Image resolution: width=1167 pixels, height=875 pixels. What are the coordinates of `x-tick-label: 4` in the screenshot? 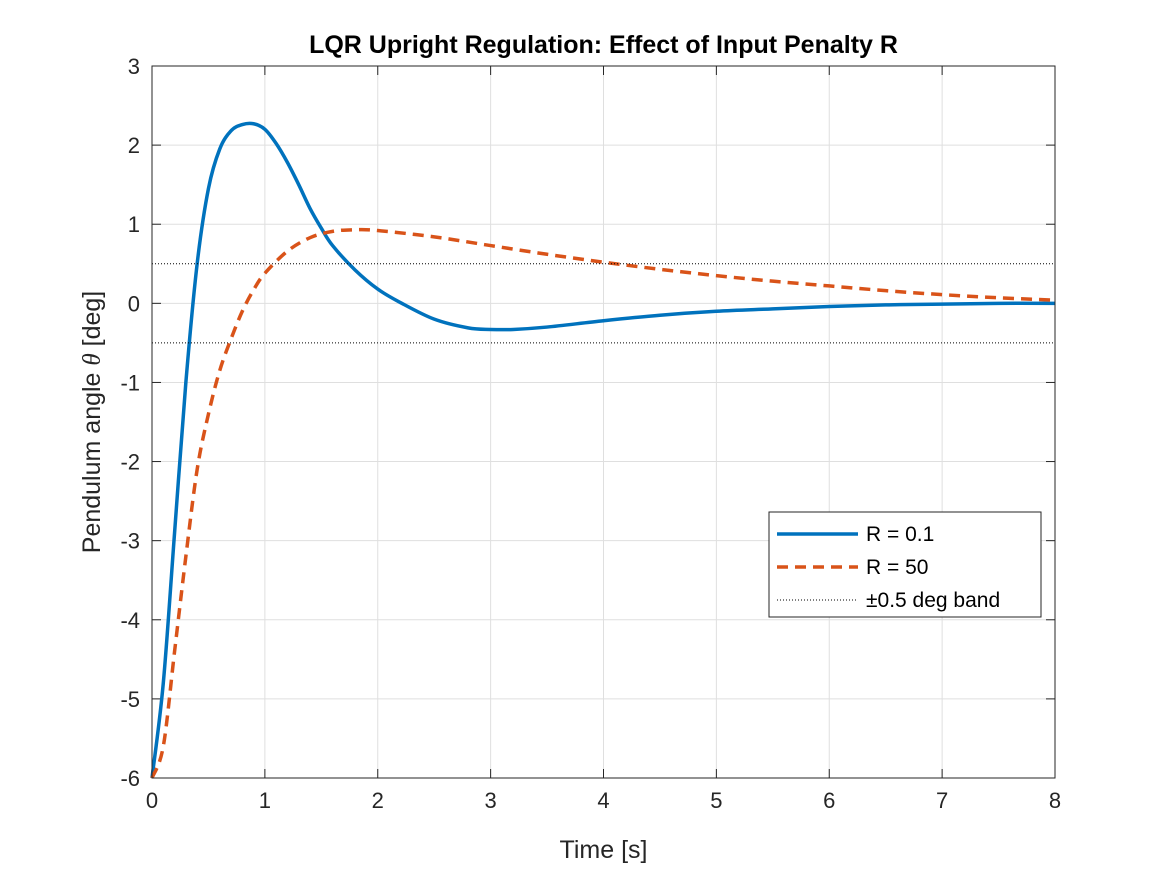 It's located at (603, 800).